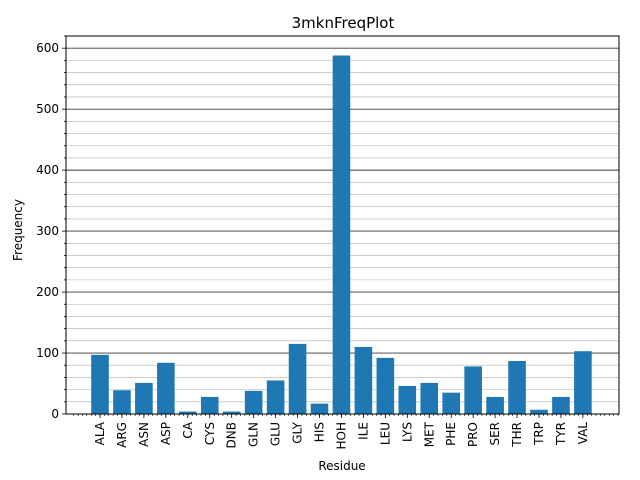 Image resolution: width=640 pixels, height=480 pixels. I want to click on bar-met, so click(429, 398).